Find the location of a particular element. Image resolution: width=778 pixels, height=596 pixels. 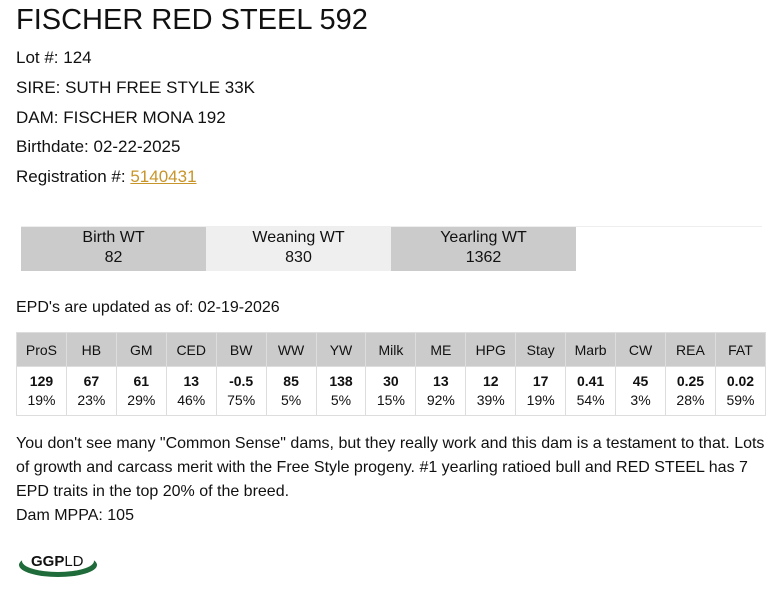

epd-value: 85 is located at coordinates (291, 381).